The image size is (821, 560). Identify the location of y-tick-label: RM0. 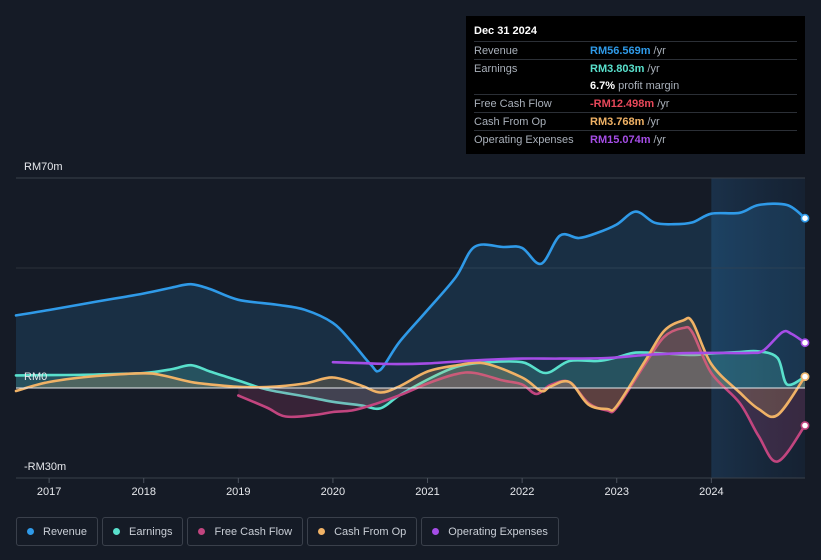
(35, 377).